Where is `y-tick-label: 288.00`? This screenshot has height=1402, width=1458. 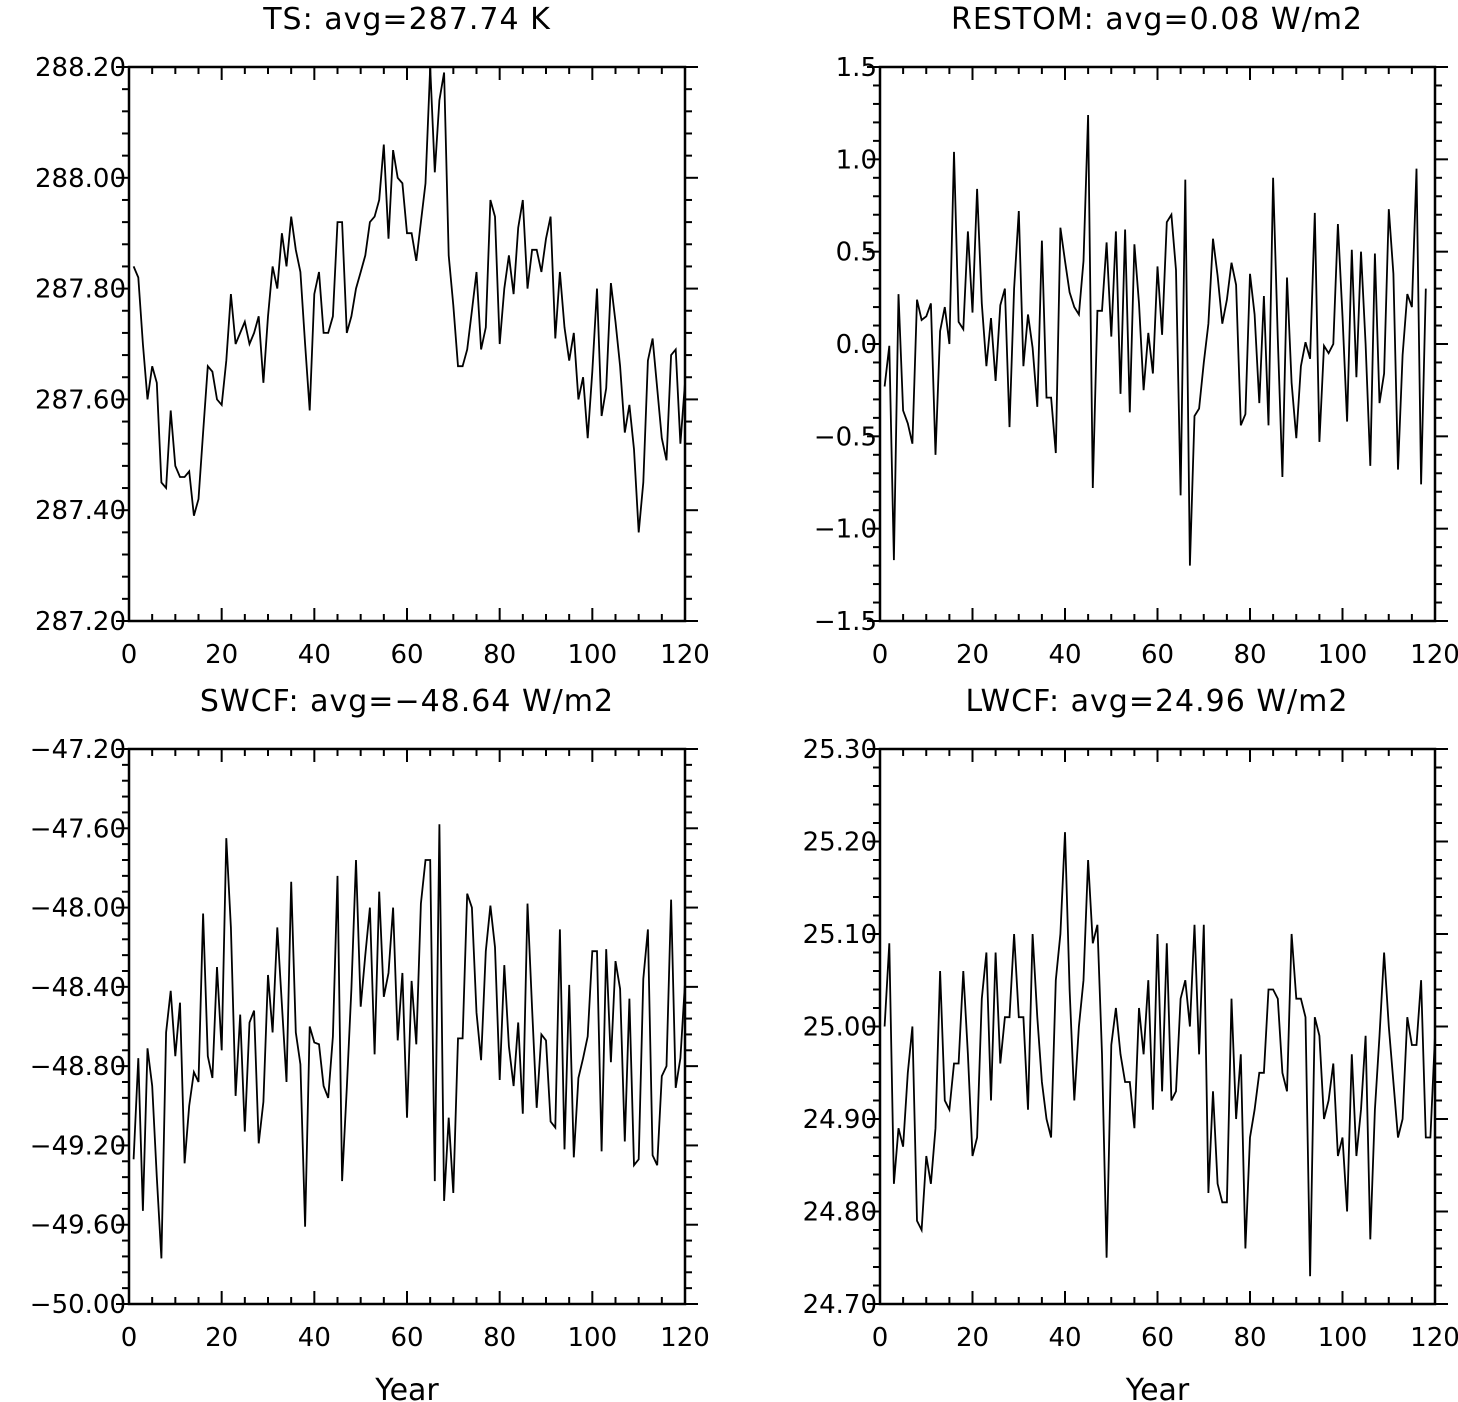
y-tick-label: 288.00 is located at coordinates (80, 179).